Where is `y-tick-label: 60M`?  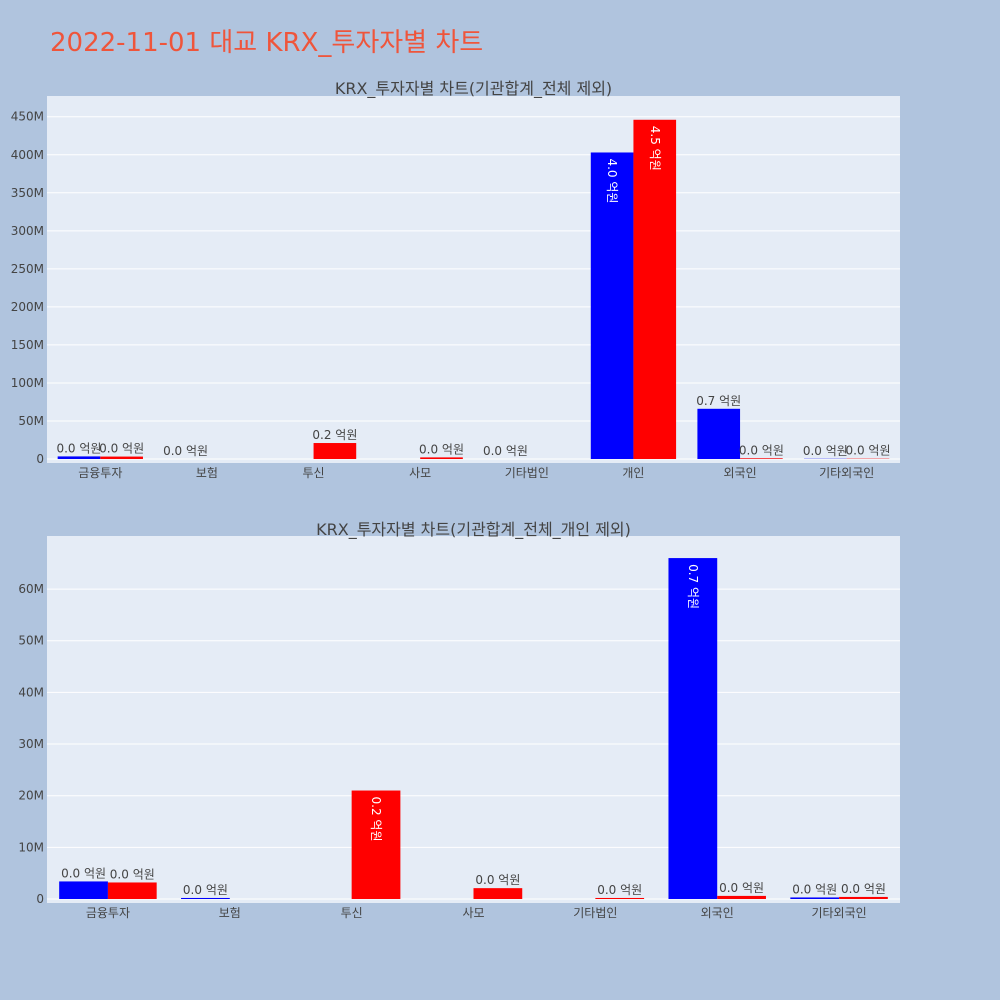
y-tick-label: 60M is located at coordinates (31, 589).